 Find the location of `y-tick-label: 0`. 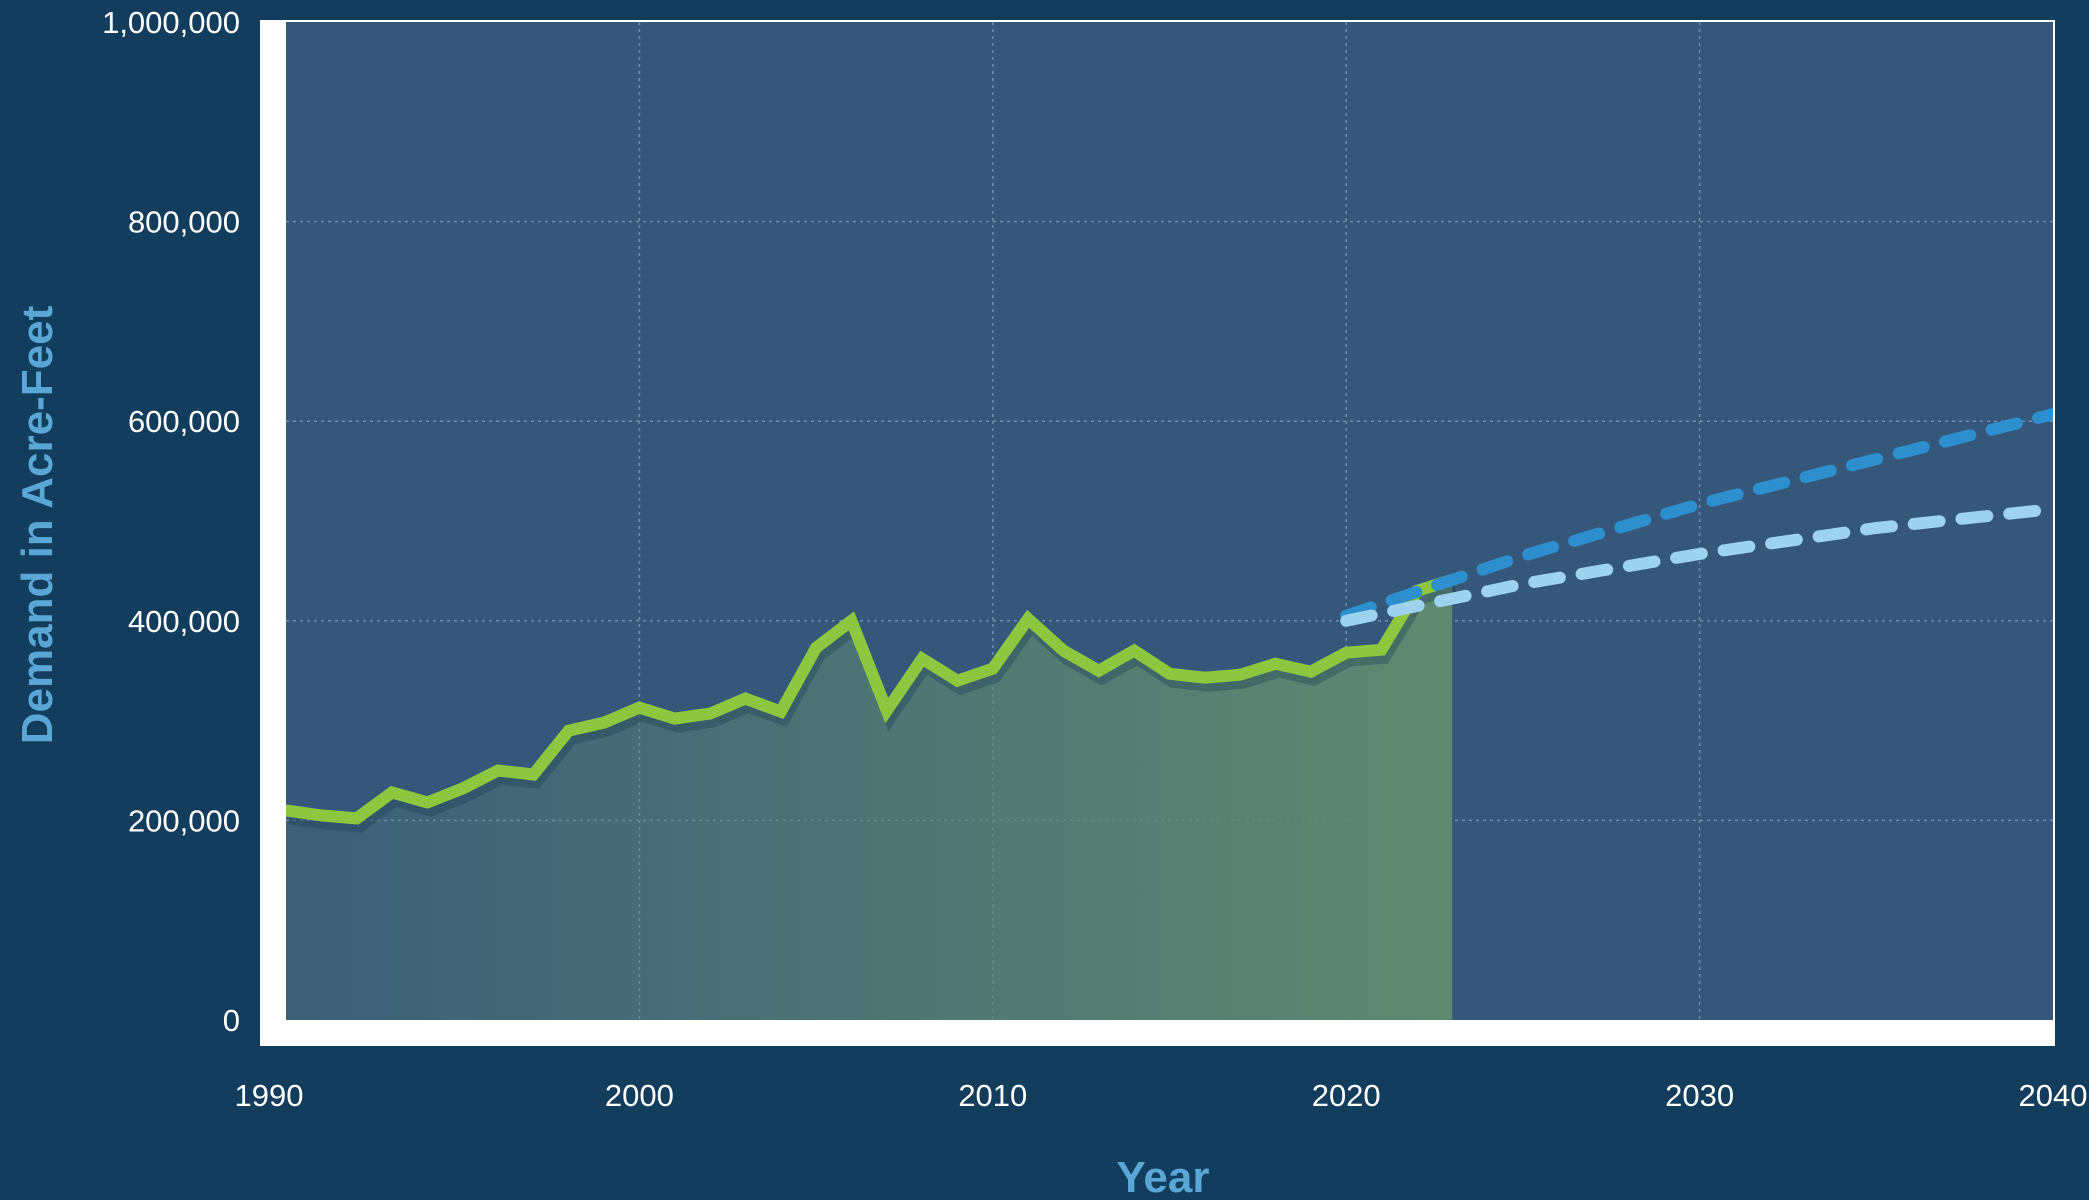

y-tick-label: 0 is located at coordinates (231, 1020).